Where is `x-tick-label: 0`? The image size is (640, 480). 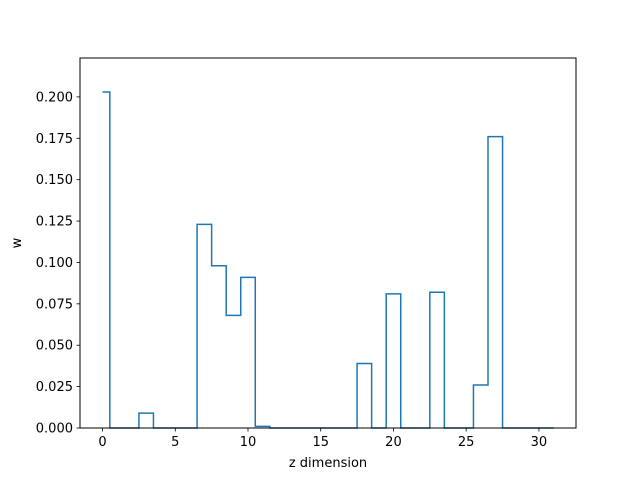 x-tick-label: 0 is located at coordinates (102, 442).